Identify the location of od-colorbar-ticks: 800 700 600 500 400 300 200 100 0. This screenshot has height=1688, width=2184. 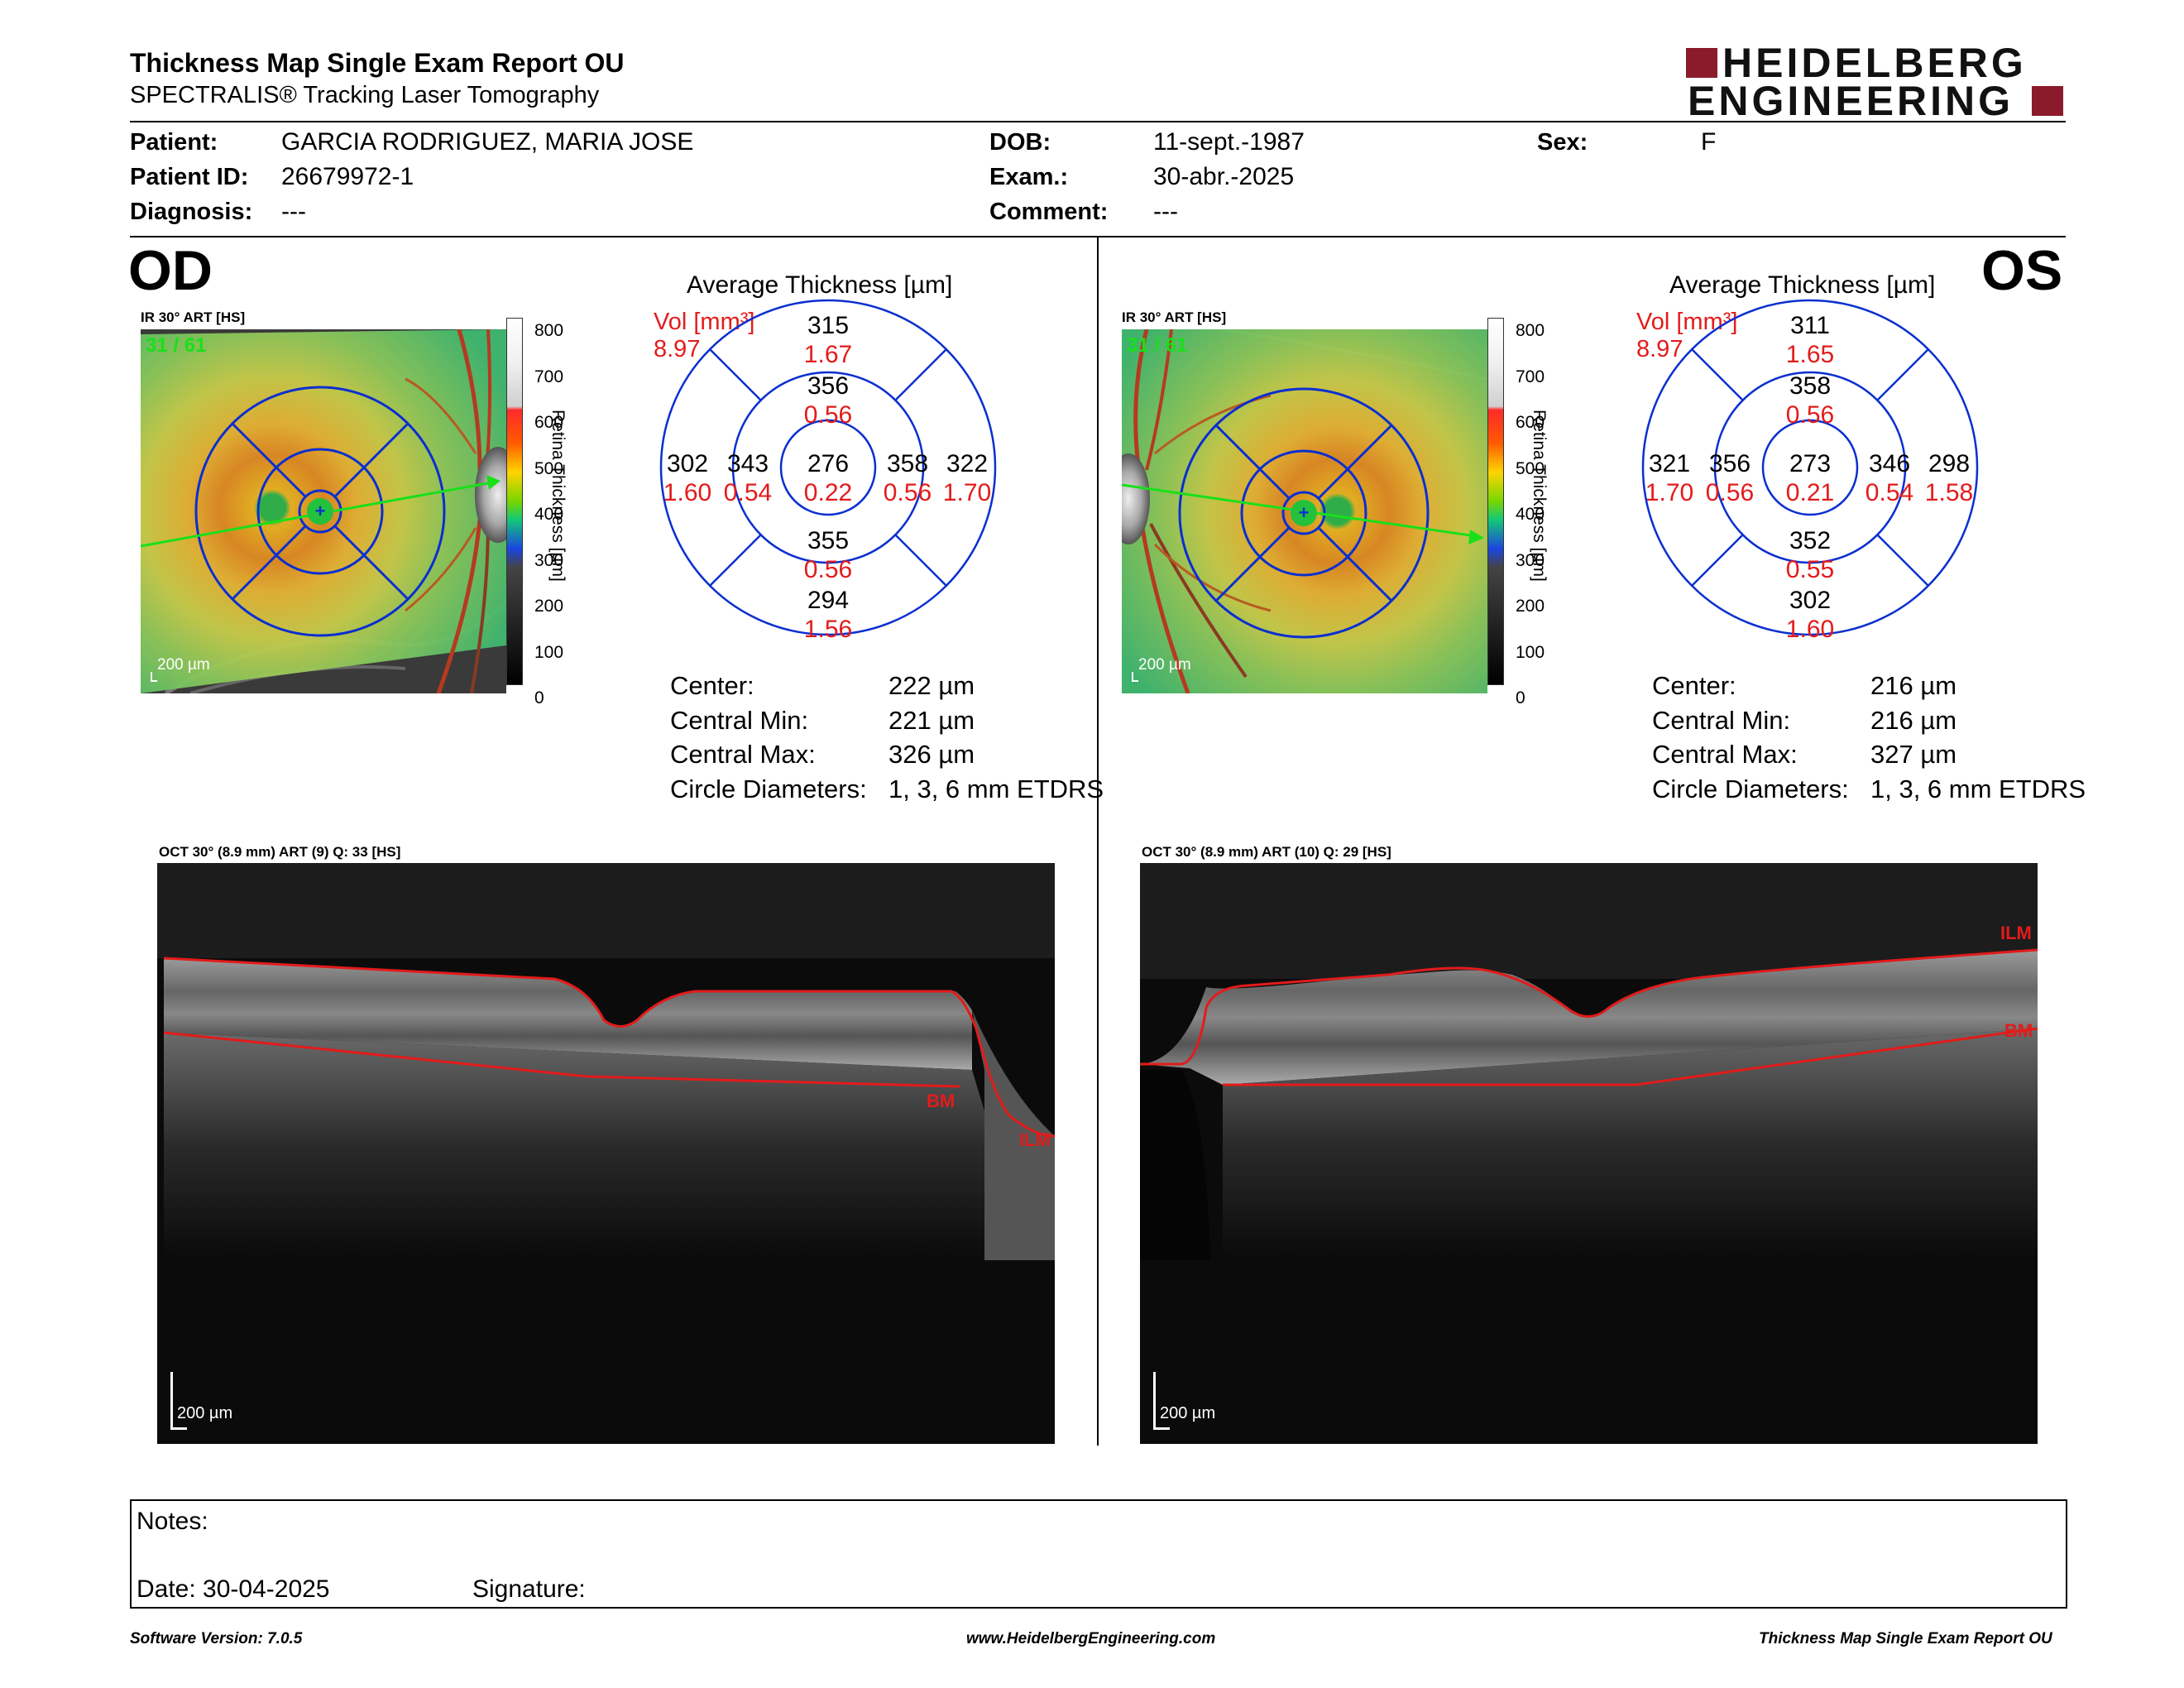
(549, 514).